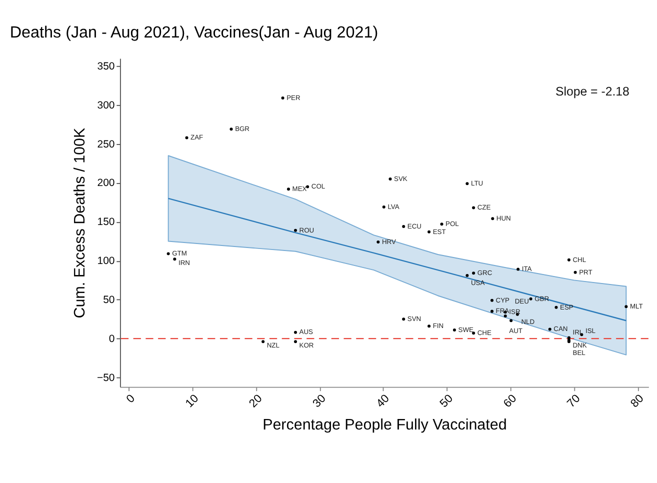 This screenshot has height=483, width=657. What do you see at coordinates (511, 401) in the screenshot?
I see `x-tick-label: 60` at bounding box center [511, 401].